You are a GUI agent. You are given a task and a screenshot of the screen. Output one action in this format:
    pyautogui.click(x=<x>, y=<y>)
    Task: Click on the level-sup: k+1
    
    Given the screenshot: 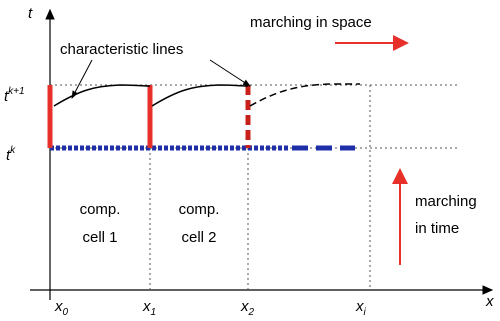 What is the action you would take?
    pyautogui.click(x=16, y=91)
    